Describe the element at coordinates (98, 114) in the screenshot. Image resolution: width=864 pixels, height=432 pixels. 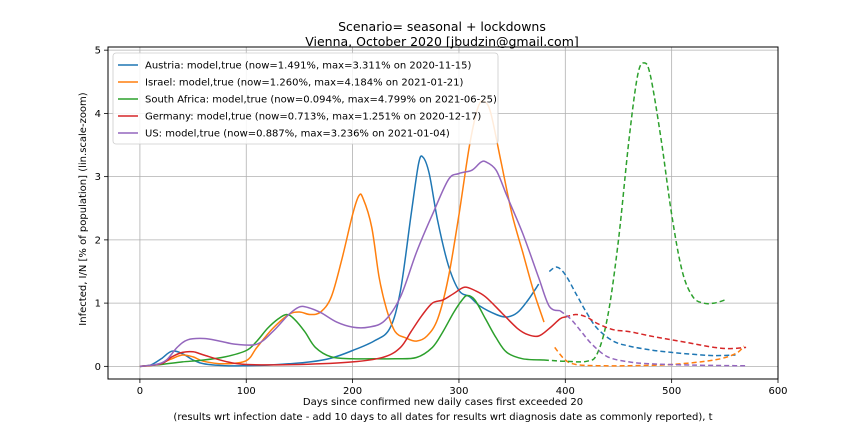
I see `y-tick-label: 4` at that location.